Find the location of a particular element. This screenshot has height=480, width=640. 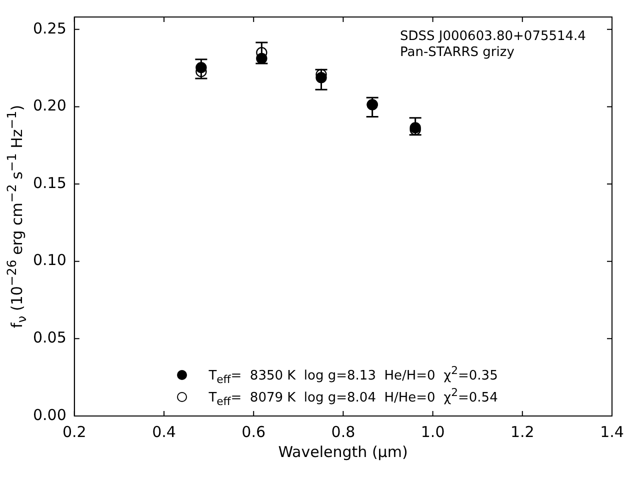

legend-label: T$_{eff}$= 8350 K log g=8.13 He/H=0 χ$^{2}$=0.35 is located at coordinates (353, 375).